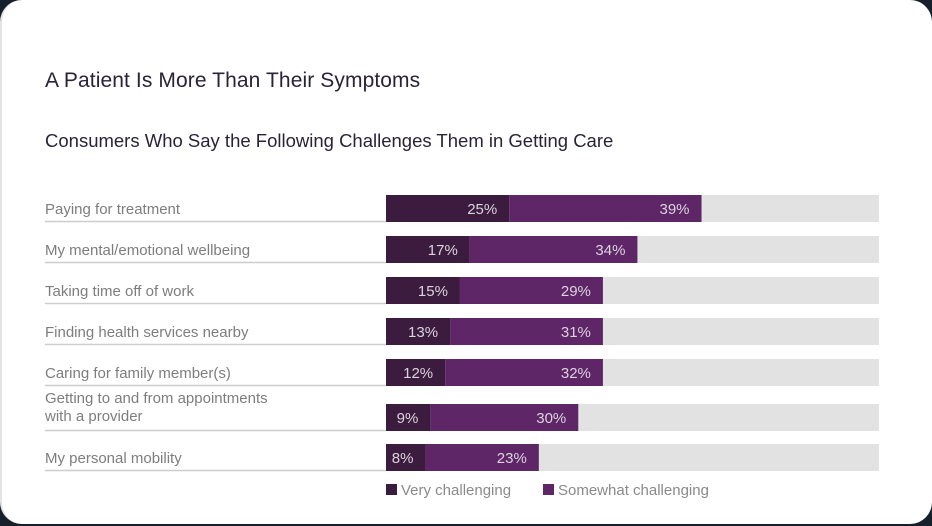  What do you see at coordinates (576, 291) in the screenshot?
I see `data-label: 29%` at bounding box center [576, 291].